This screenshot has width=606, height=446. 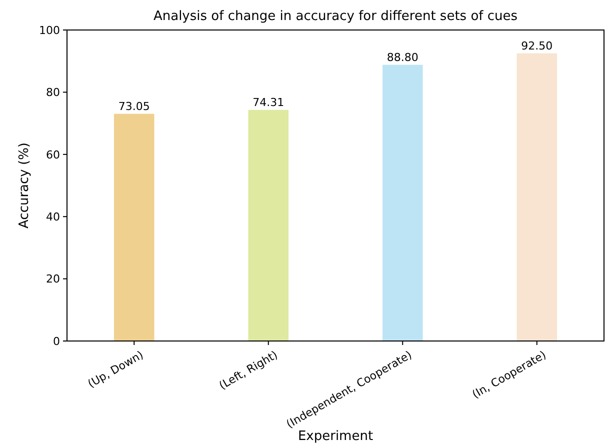 What do you see at coordinates (134, 106) in the screenshot?
I see `data-label: 73.05` at bounding box center [134, 106].